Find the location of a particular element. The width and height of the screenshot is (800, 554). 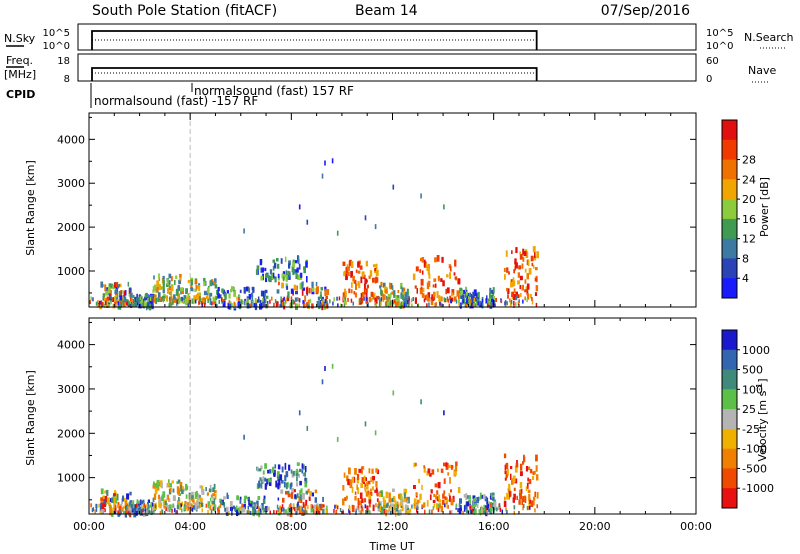

freq-panel: Freq. [MHz] 18 8 60 0 Nave is located at coordinates (390, 69).